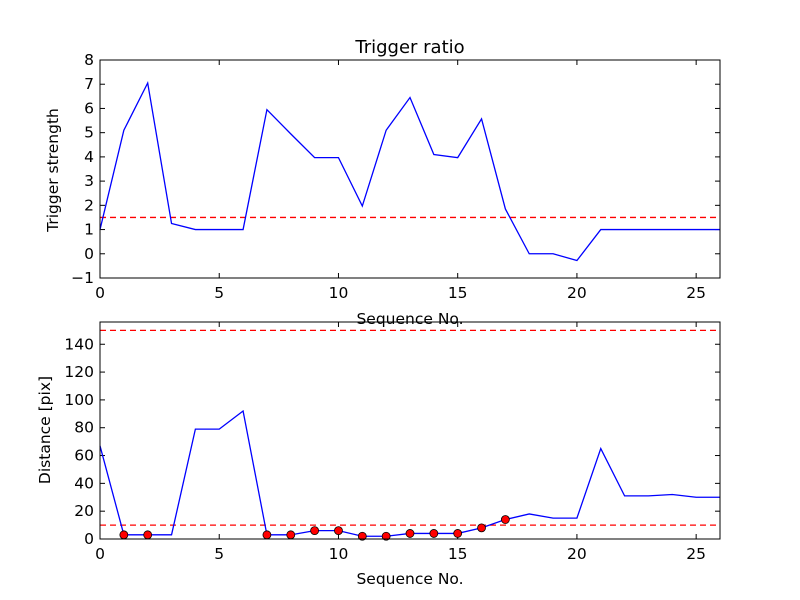 This screenshot has width=800, height=600. Describe the element at coordinates (84, 483) in the screenshot. I see `y-tick-label: 40` at that location.